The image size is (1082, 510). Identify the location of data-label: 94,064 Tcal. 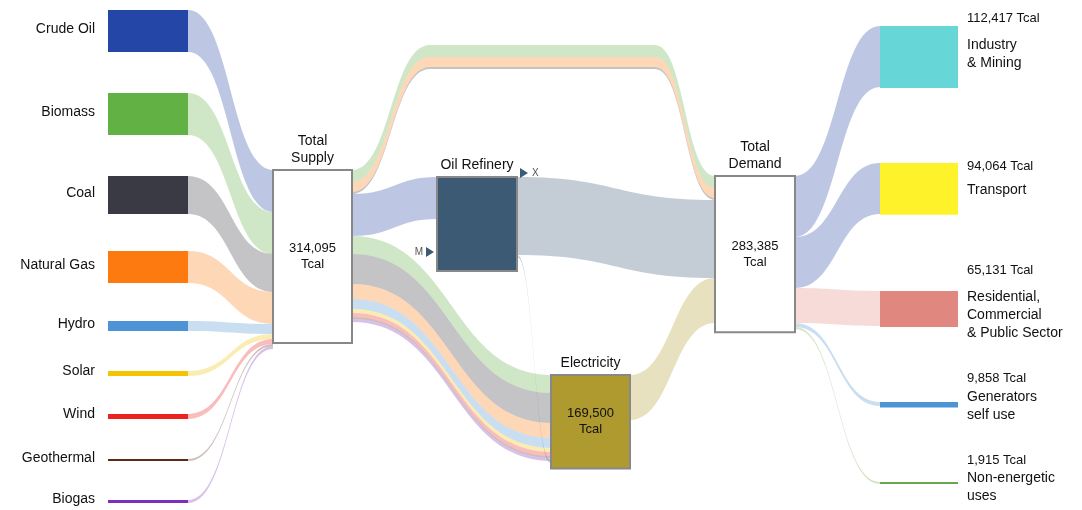
(1000, 165).